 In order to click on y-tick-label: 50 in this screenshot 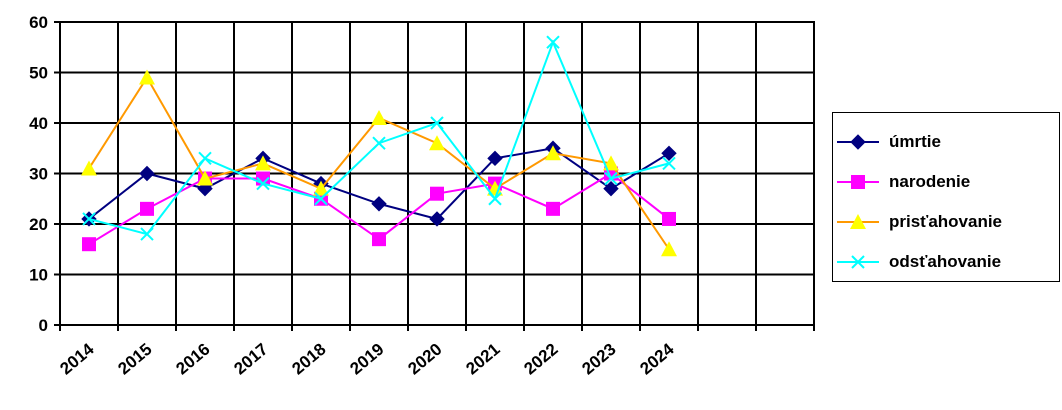, I will do `click(38, 73)`.